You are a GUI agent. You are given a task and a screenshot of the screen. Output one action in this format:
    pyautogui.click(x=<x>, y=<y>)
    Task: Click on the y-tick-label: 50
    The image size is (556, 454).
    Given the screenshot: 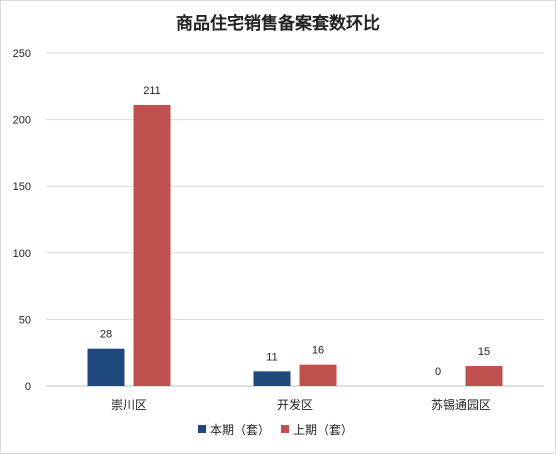 What is the action you would take?
    pyautogui.click(x=25, y=320)
    